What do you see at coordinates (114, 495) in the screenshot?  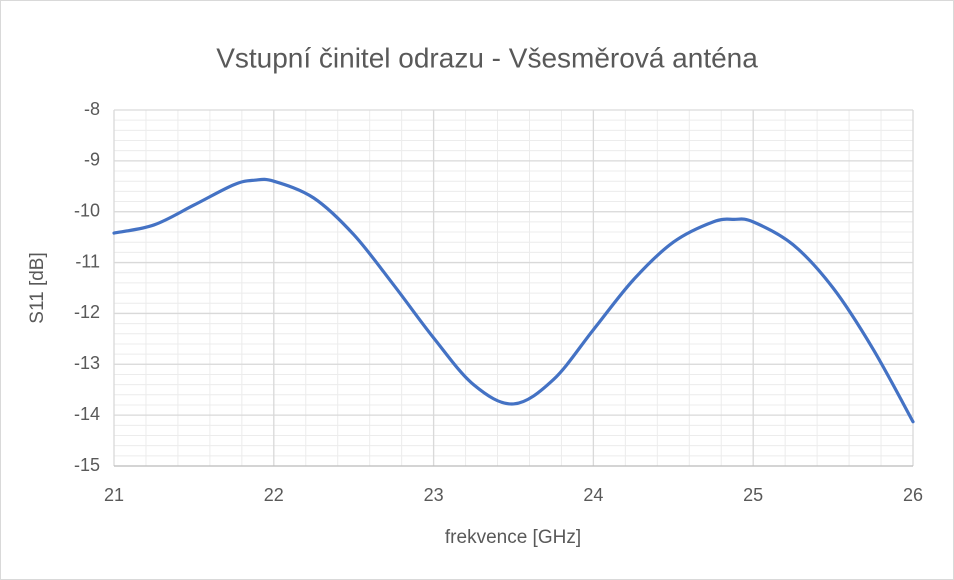 I see `x-tick-label: 21` at bounding box center [114, 495].